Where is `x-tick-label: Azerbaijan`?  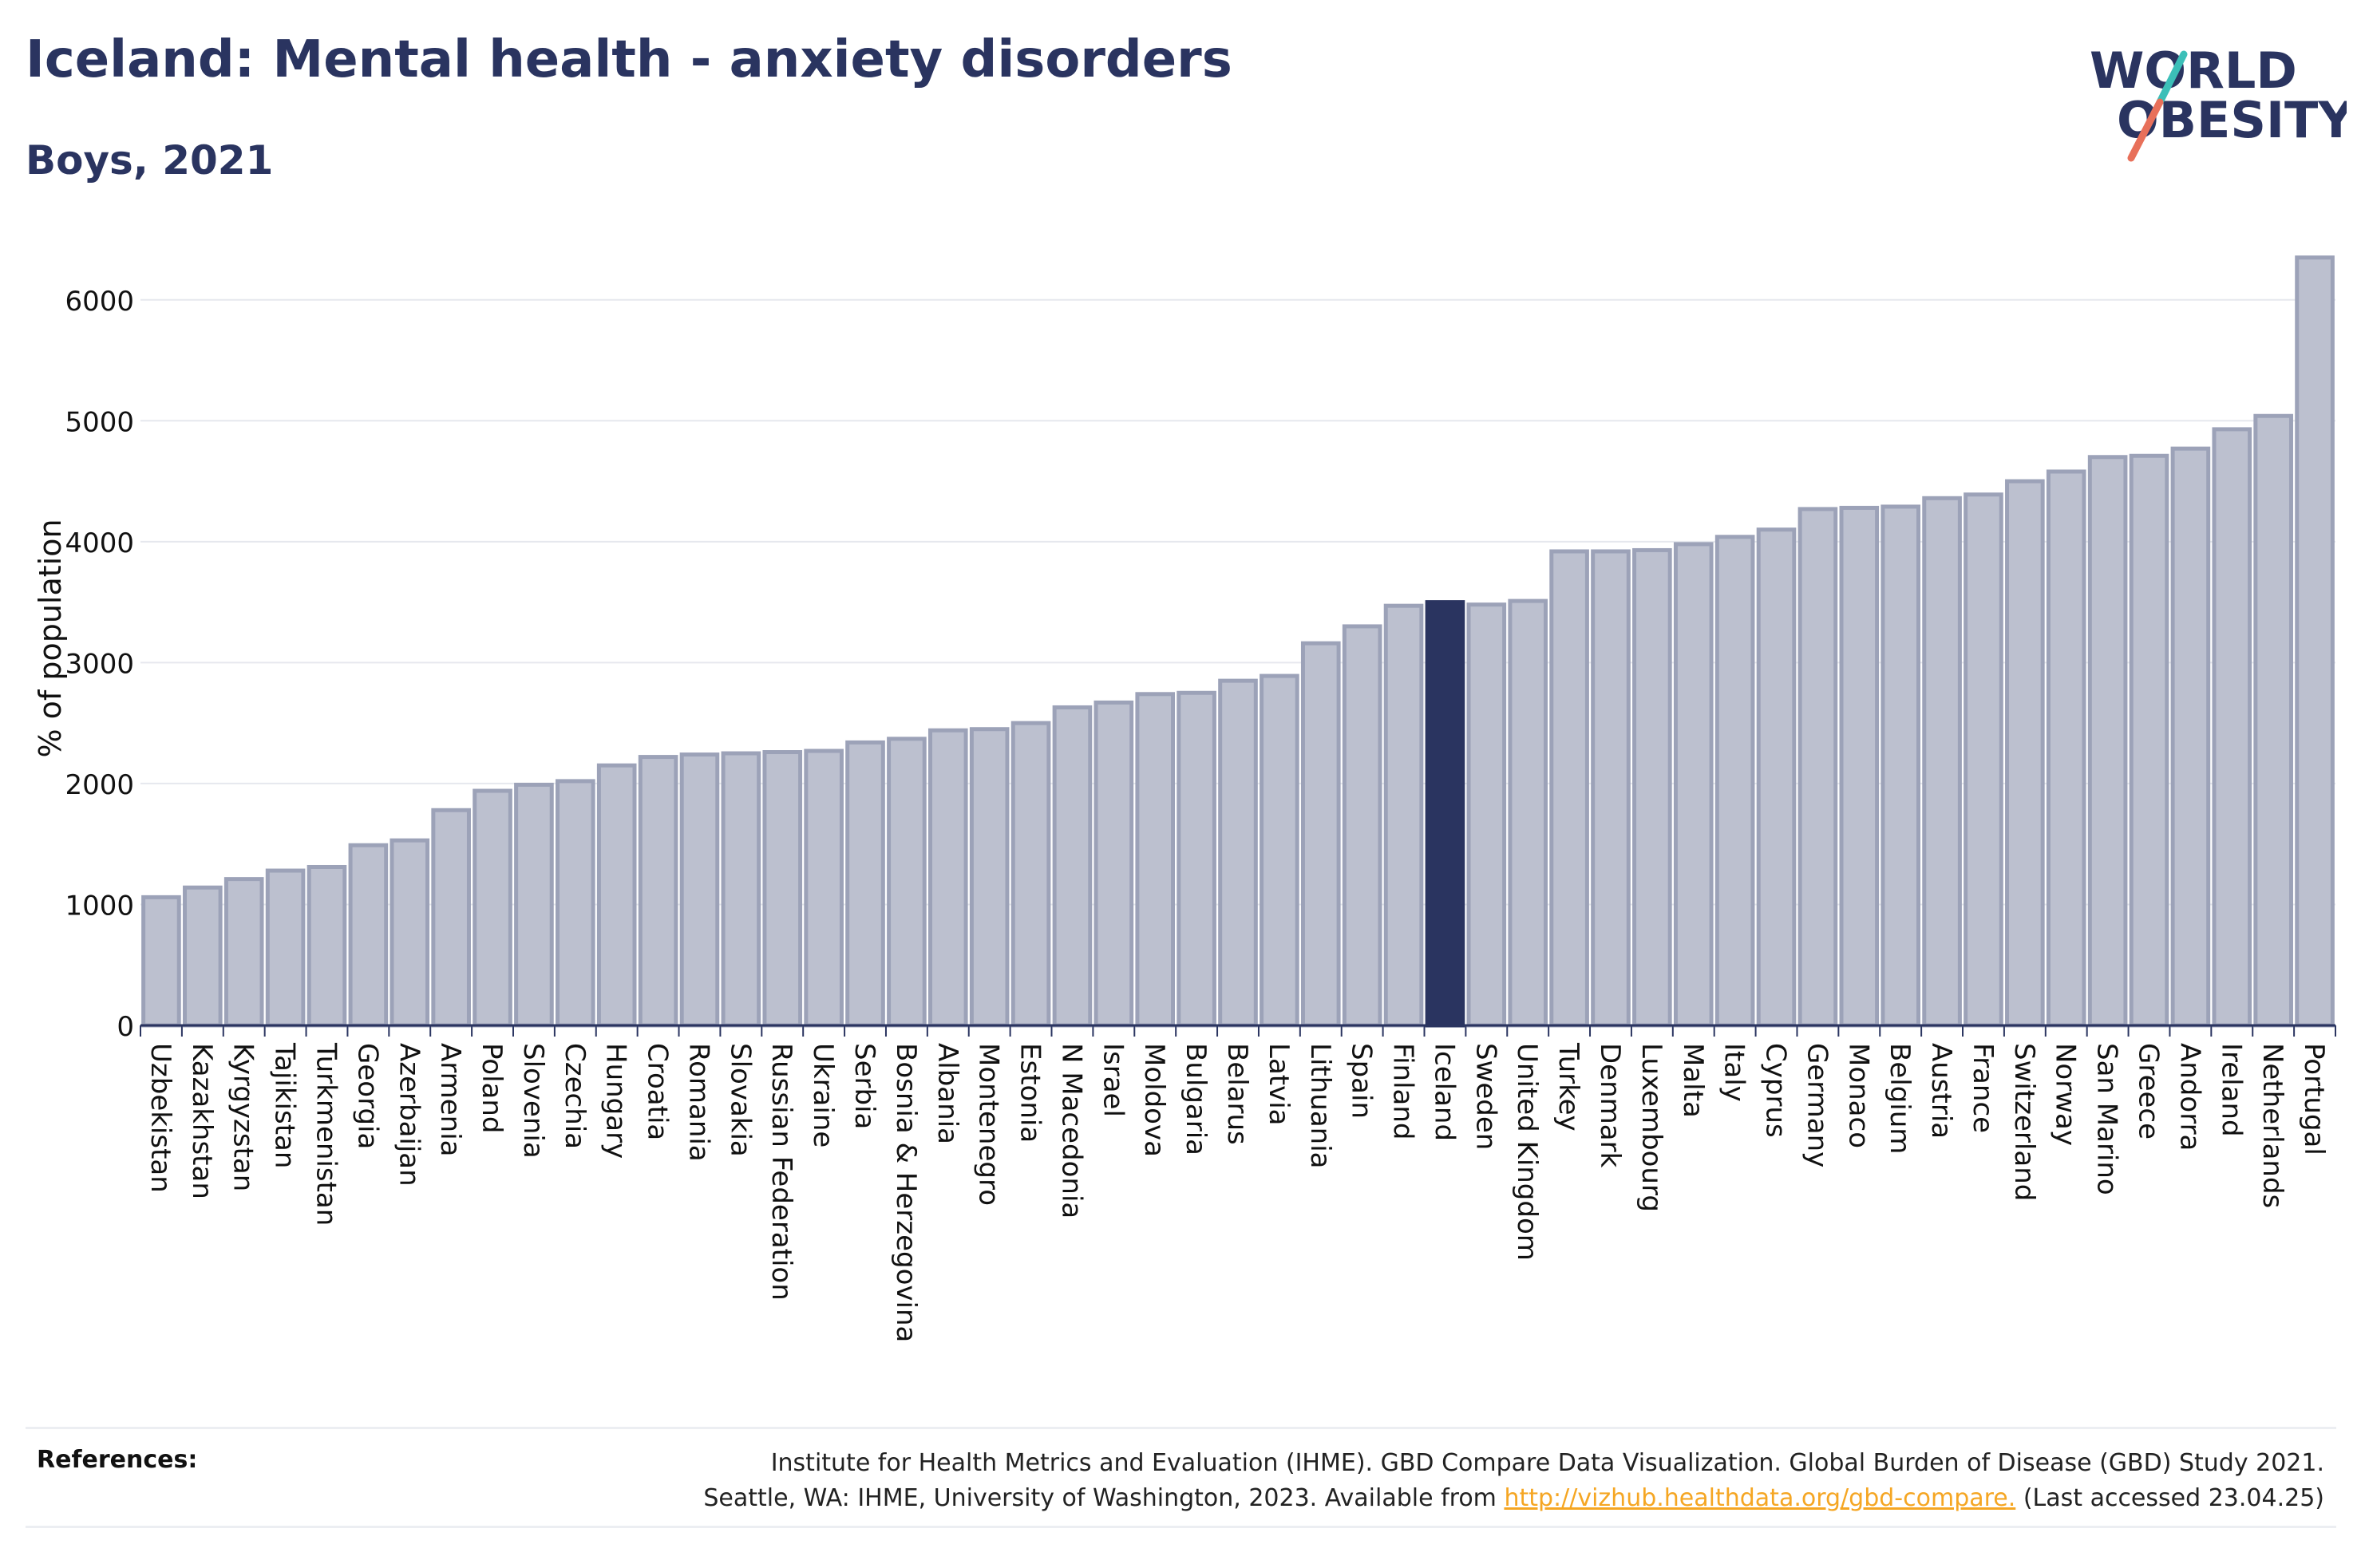
x-tick-label: Azerbaijan is located at coordinates (409, 1115).